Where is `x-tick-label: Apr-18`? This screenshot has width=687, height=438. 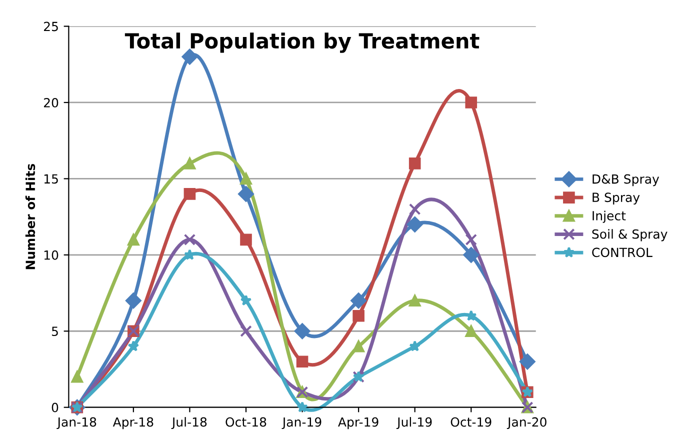
x-tick-label: Apr-18 is located at coordinates (133, 423).